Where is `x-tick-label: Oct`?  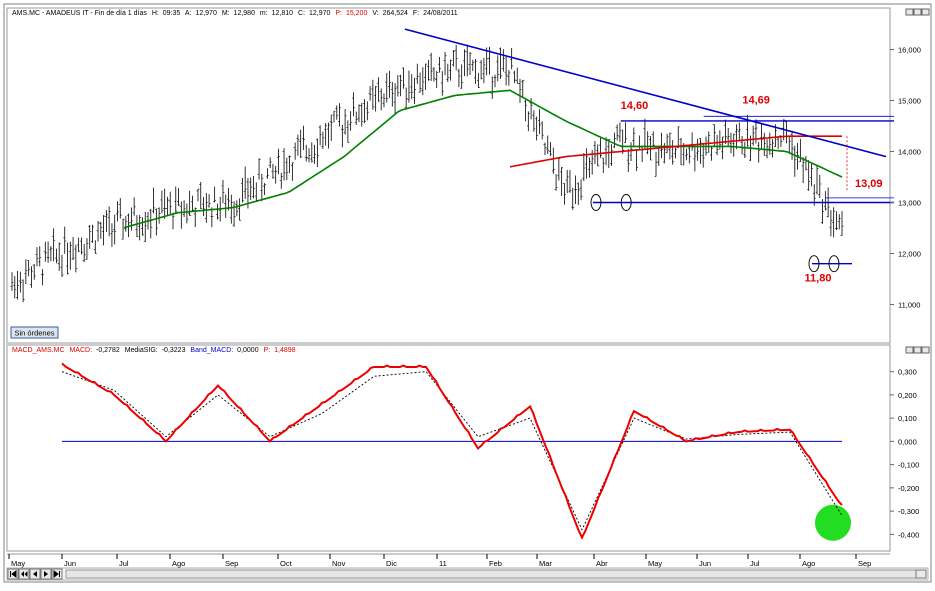 x-tick-label: Oct is located at coordinates (286, 563).